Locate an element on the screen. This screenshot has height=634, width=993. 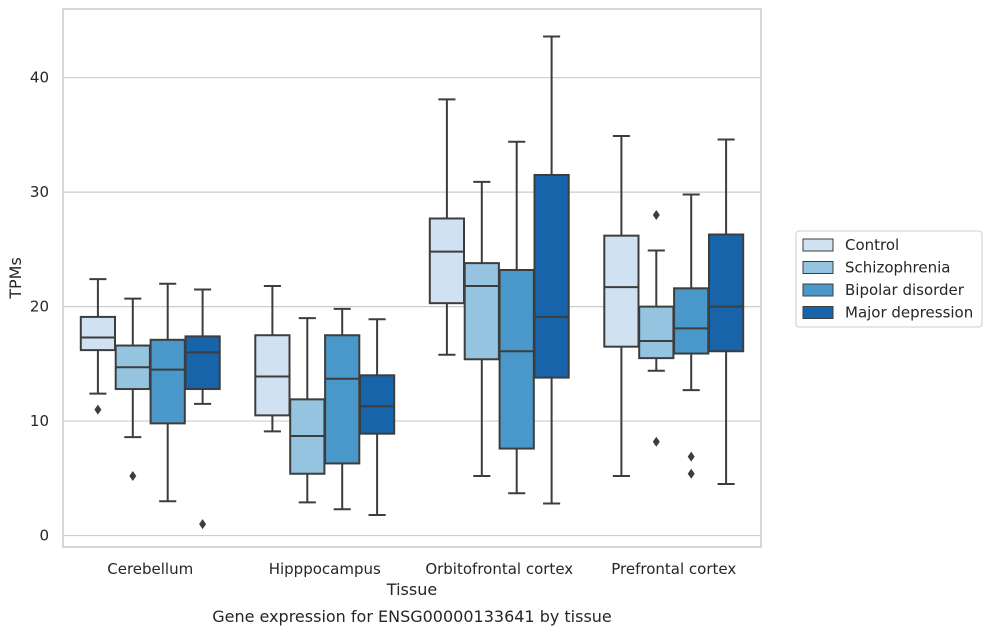
legend-item: Schizophrenia is located at coordinates (876, 268).